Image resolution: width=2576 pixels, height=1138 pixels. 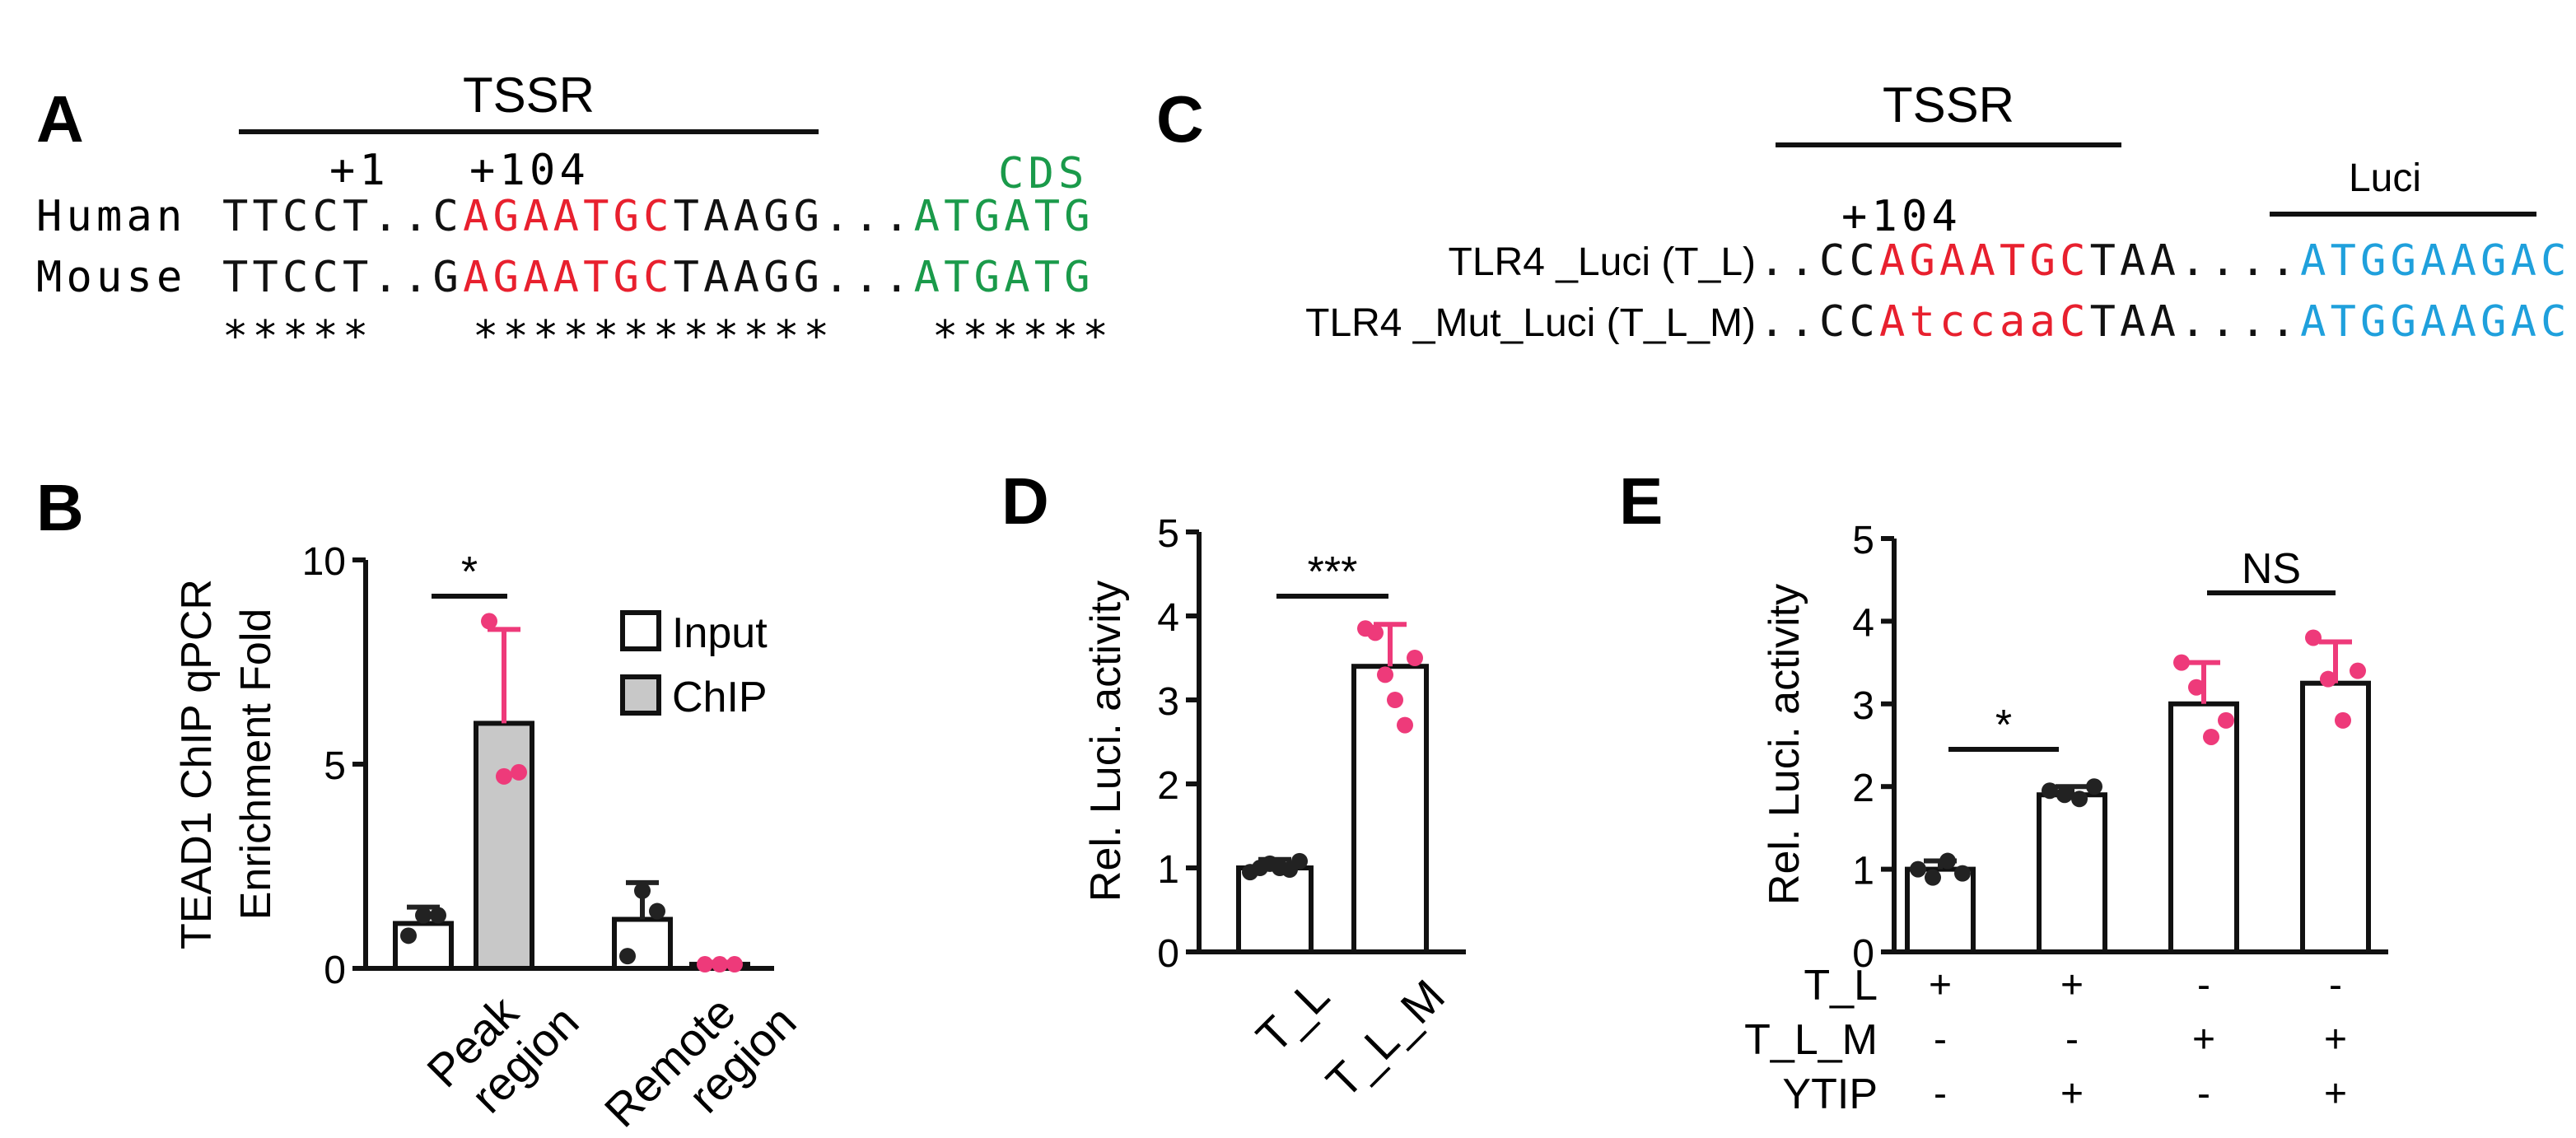 What do you see at coordinates (658, 278) in the screenshot?
I see `sequence: TTCCT..GAGAATGCTAAGG...ATGATG` at bounding box center [658, 278].